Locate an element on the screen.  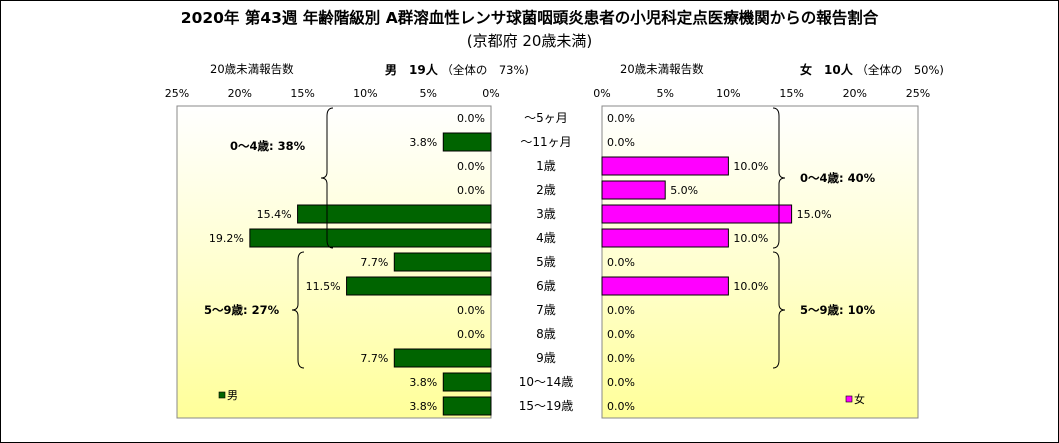
female-x-tick-label: 0% is located at coordinates (601, 93).